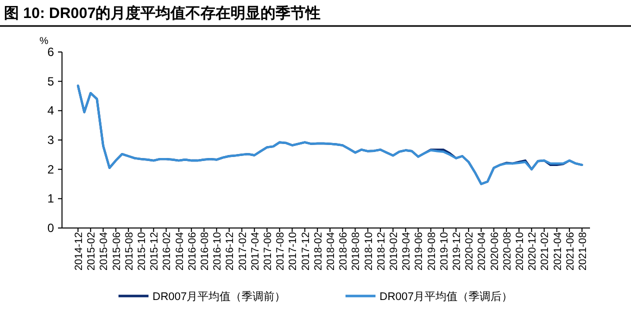 The width and height of the screenshot is (631, 336). What do you see at coordinates (419, 251) in the screenshot?
I see `x-tick-label: 2019-06` at bounding box center [419, 251].